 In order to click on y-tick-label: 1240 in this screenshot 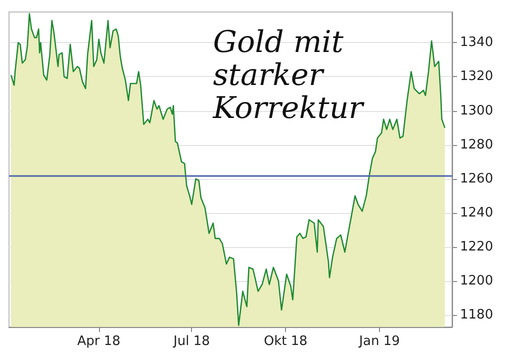, I will do `click(477, 212)`.